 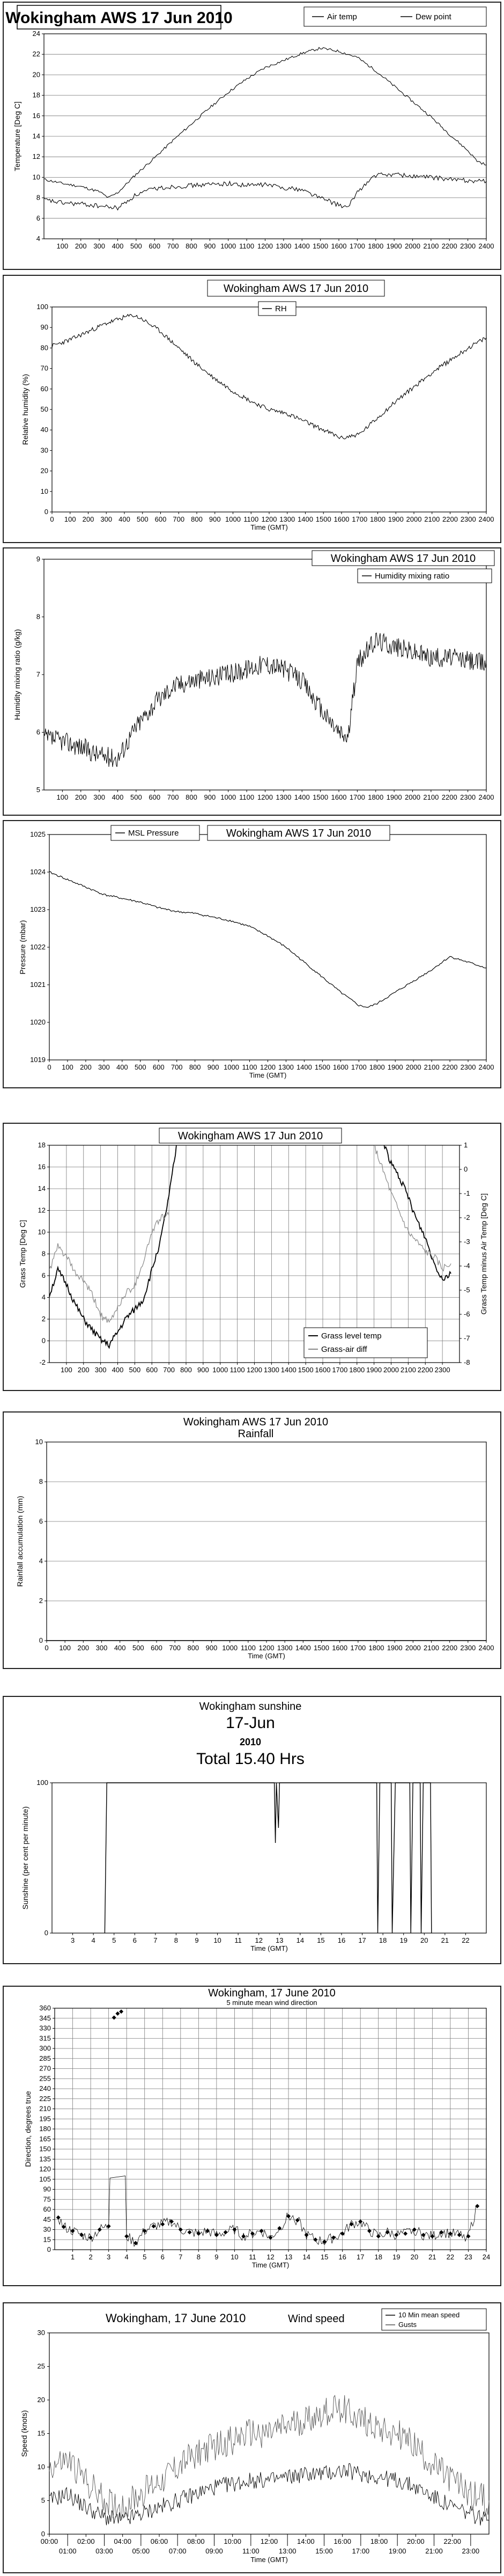 What do you see at coordinates (44, 1254) in the screenshot?
I see `grass-ytick-label-5: 8` at bounding box center [44, 1254].